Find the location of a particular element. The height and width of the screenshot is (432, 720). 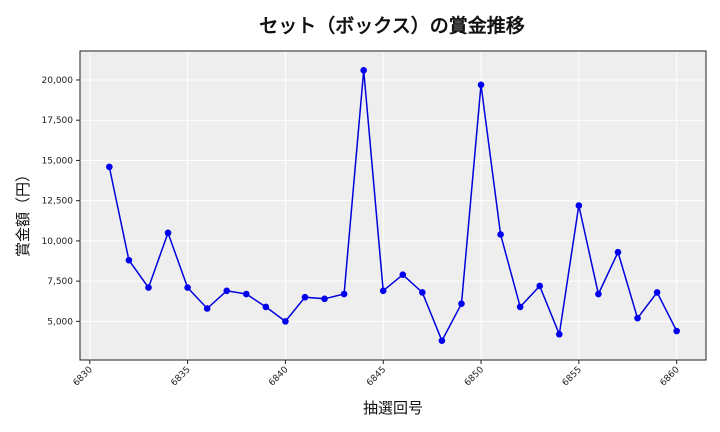

y-tick-label: 20,000 is located at coordinates (58, 81).